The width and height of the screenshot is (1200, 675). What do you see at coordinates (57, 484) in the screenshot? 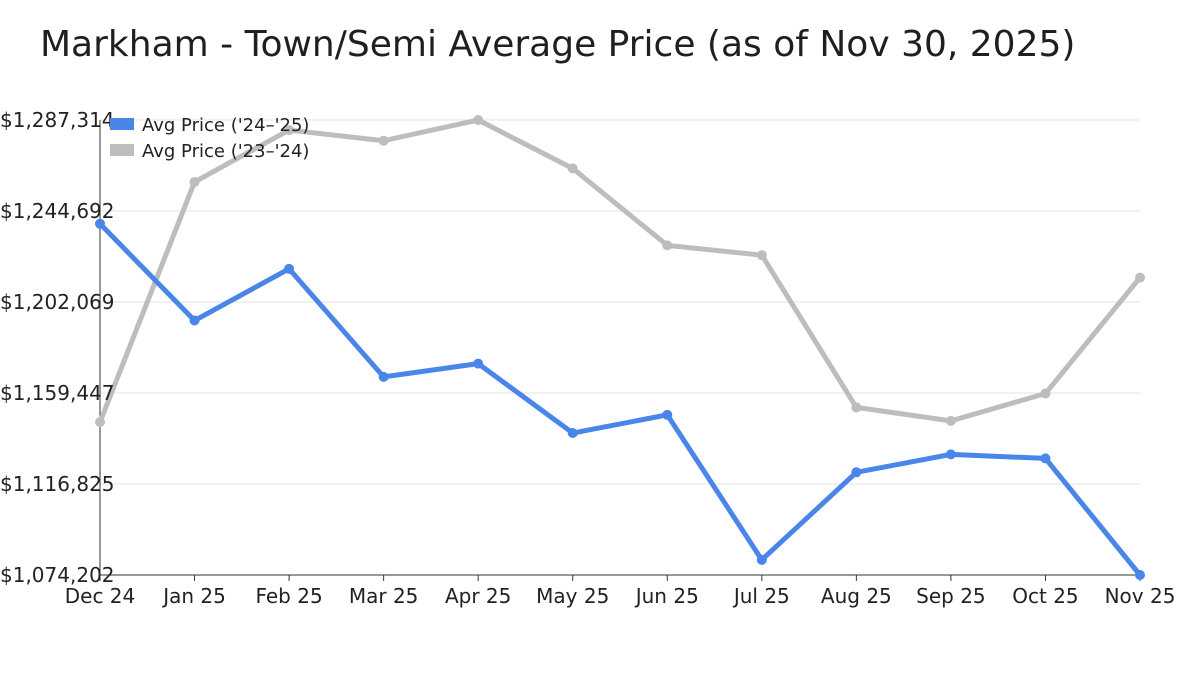
I see `y-tick-label: $1,116,825` at bounding box center [57, 484].